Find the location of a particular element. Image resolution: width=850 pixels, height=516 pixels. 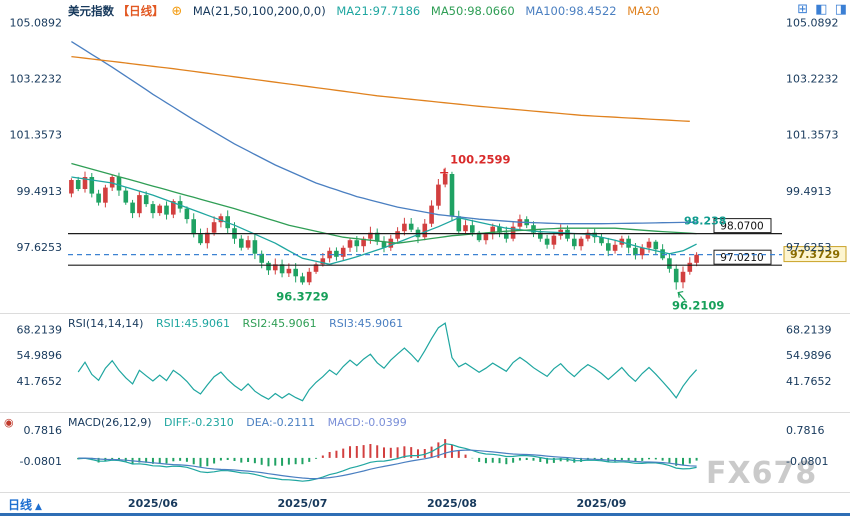

layout-grid-icon: ⊞ is located at coordinates (803, 9).